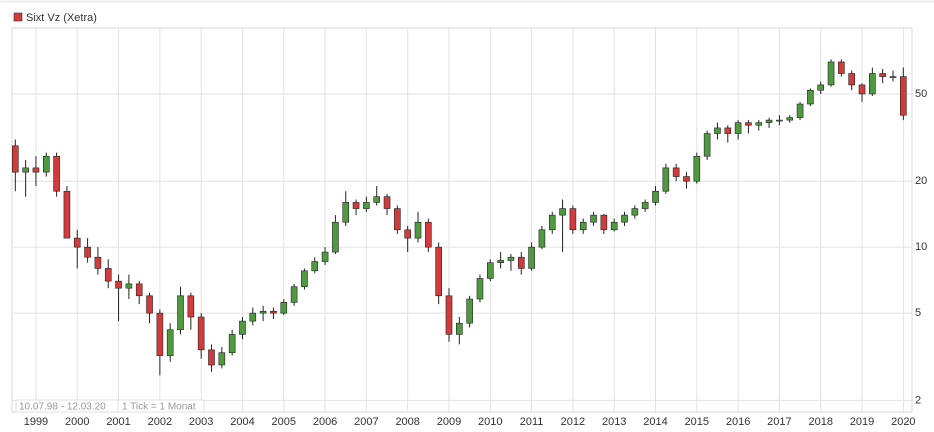 The height and width of the screenshot is (432, 934). I want to click on x-tick-label: 2017, so click(779, 422).